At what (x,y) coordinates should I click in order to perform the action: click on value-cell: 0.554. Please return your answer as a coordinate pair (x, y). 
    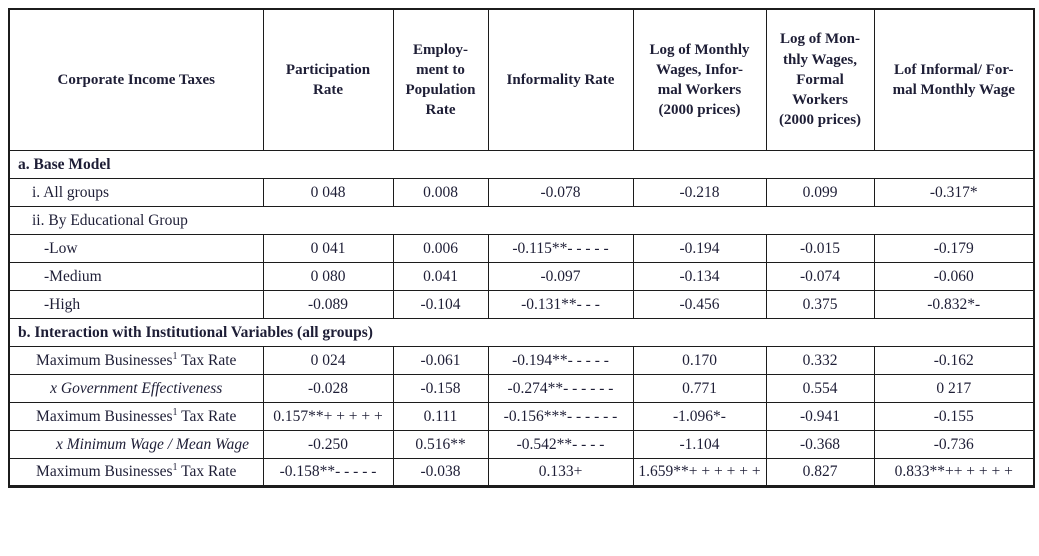
    Looking at the image, I should click on (820, 388).